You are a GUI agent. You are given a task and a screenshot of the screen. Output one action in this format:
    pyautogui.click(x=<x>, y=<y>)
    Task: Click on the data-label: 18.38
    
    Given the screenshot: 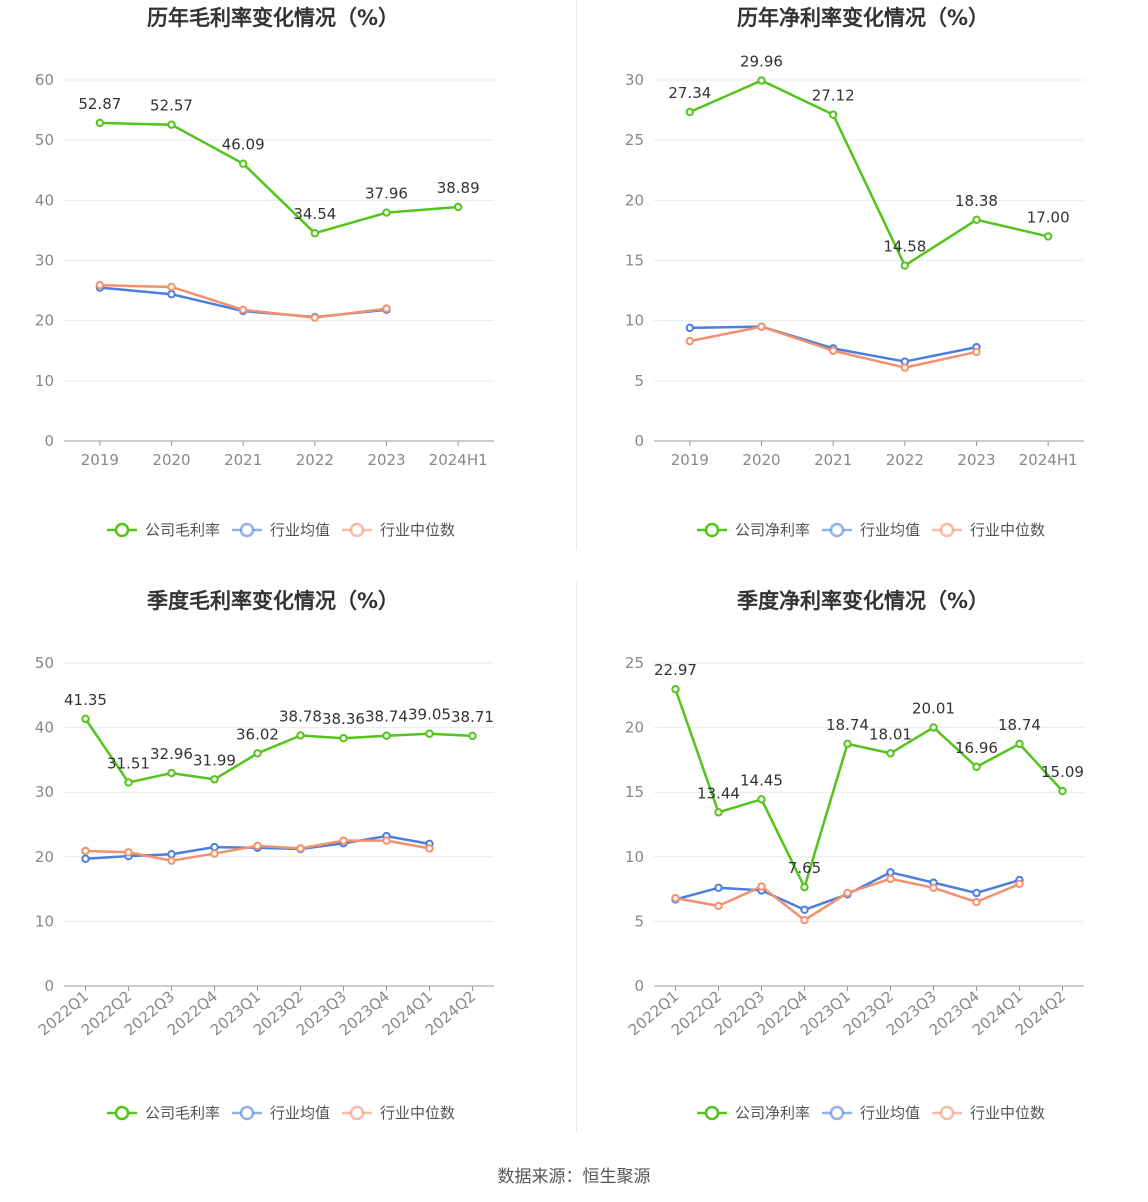 What is the action you would take?
    pyautogui.click(x=976, y=201)
    